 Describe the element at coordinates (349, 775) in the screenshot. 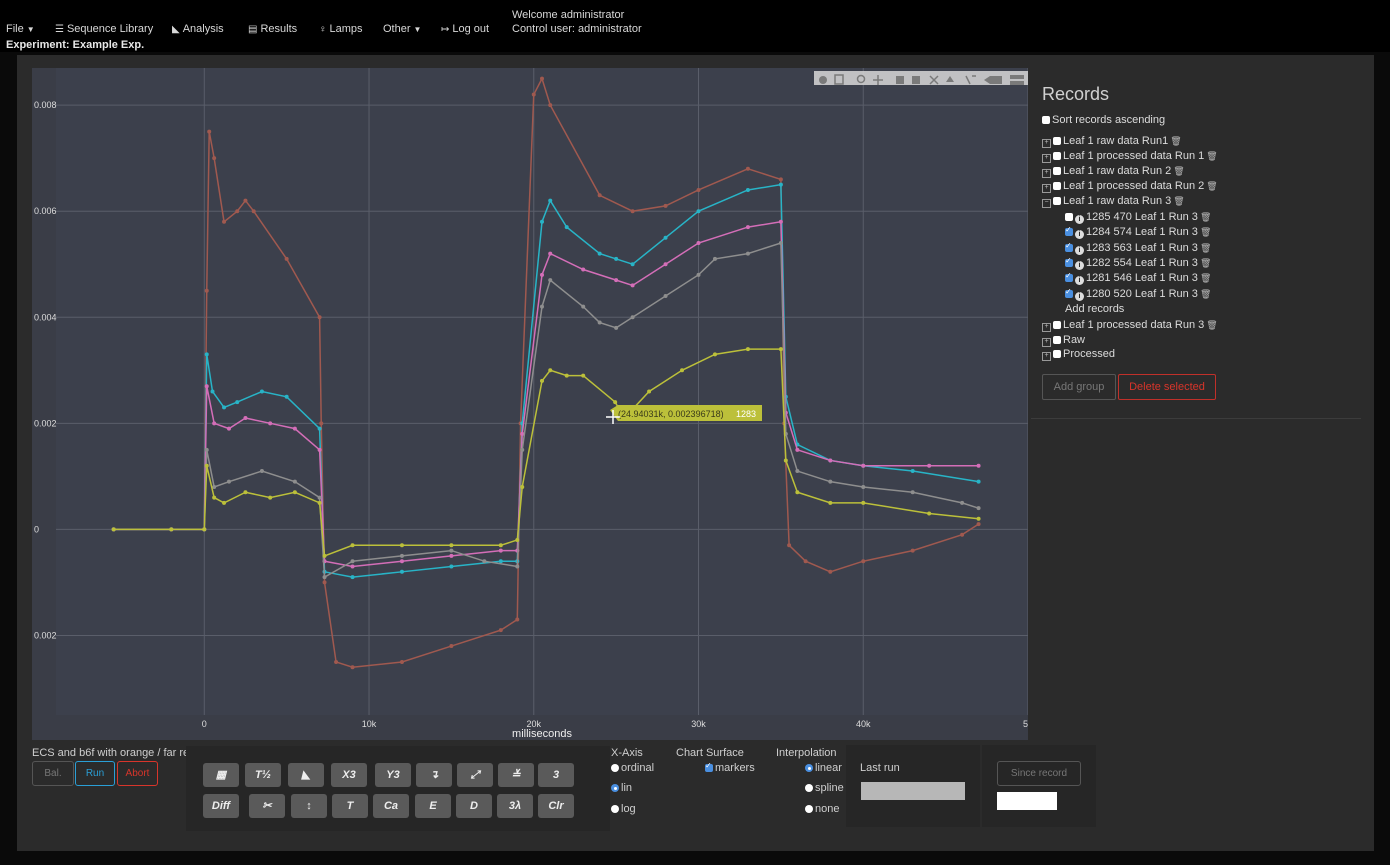

I see `x3-button: X3` at that location.